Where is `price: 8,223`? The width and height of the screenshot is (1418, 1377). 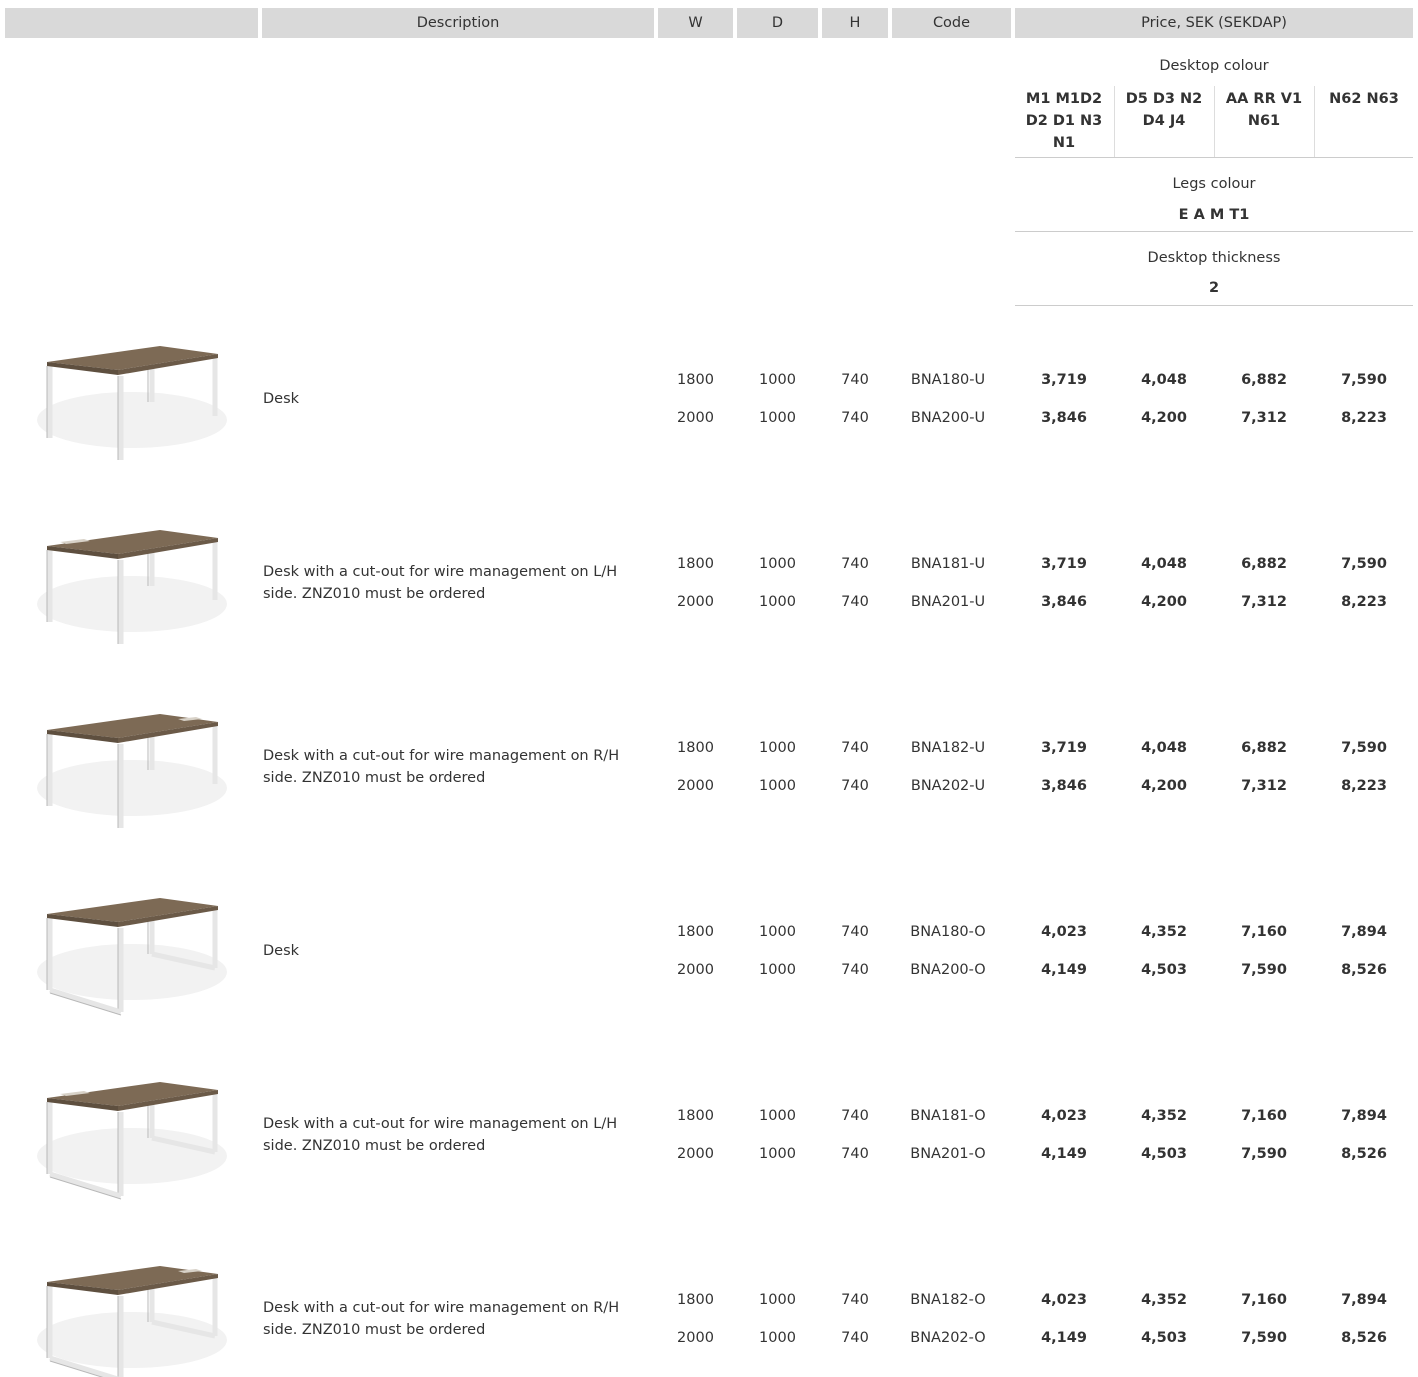
price: 8,223 is located at coordinates (1364, 786).